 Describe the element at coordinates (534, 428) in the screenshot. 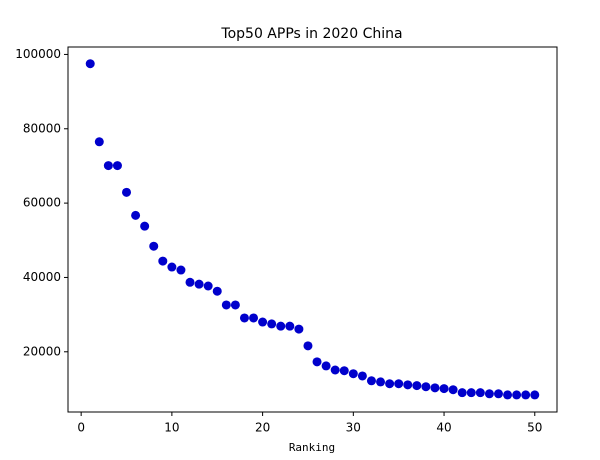

I see `x-tick-label: 50` at that location.